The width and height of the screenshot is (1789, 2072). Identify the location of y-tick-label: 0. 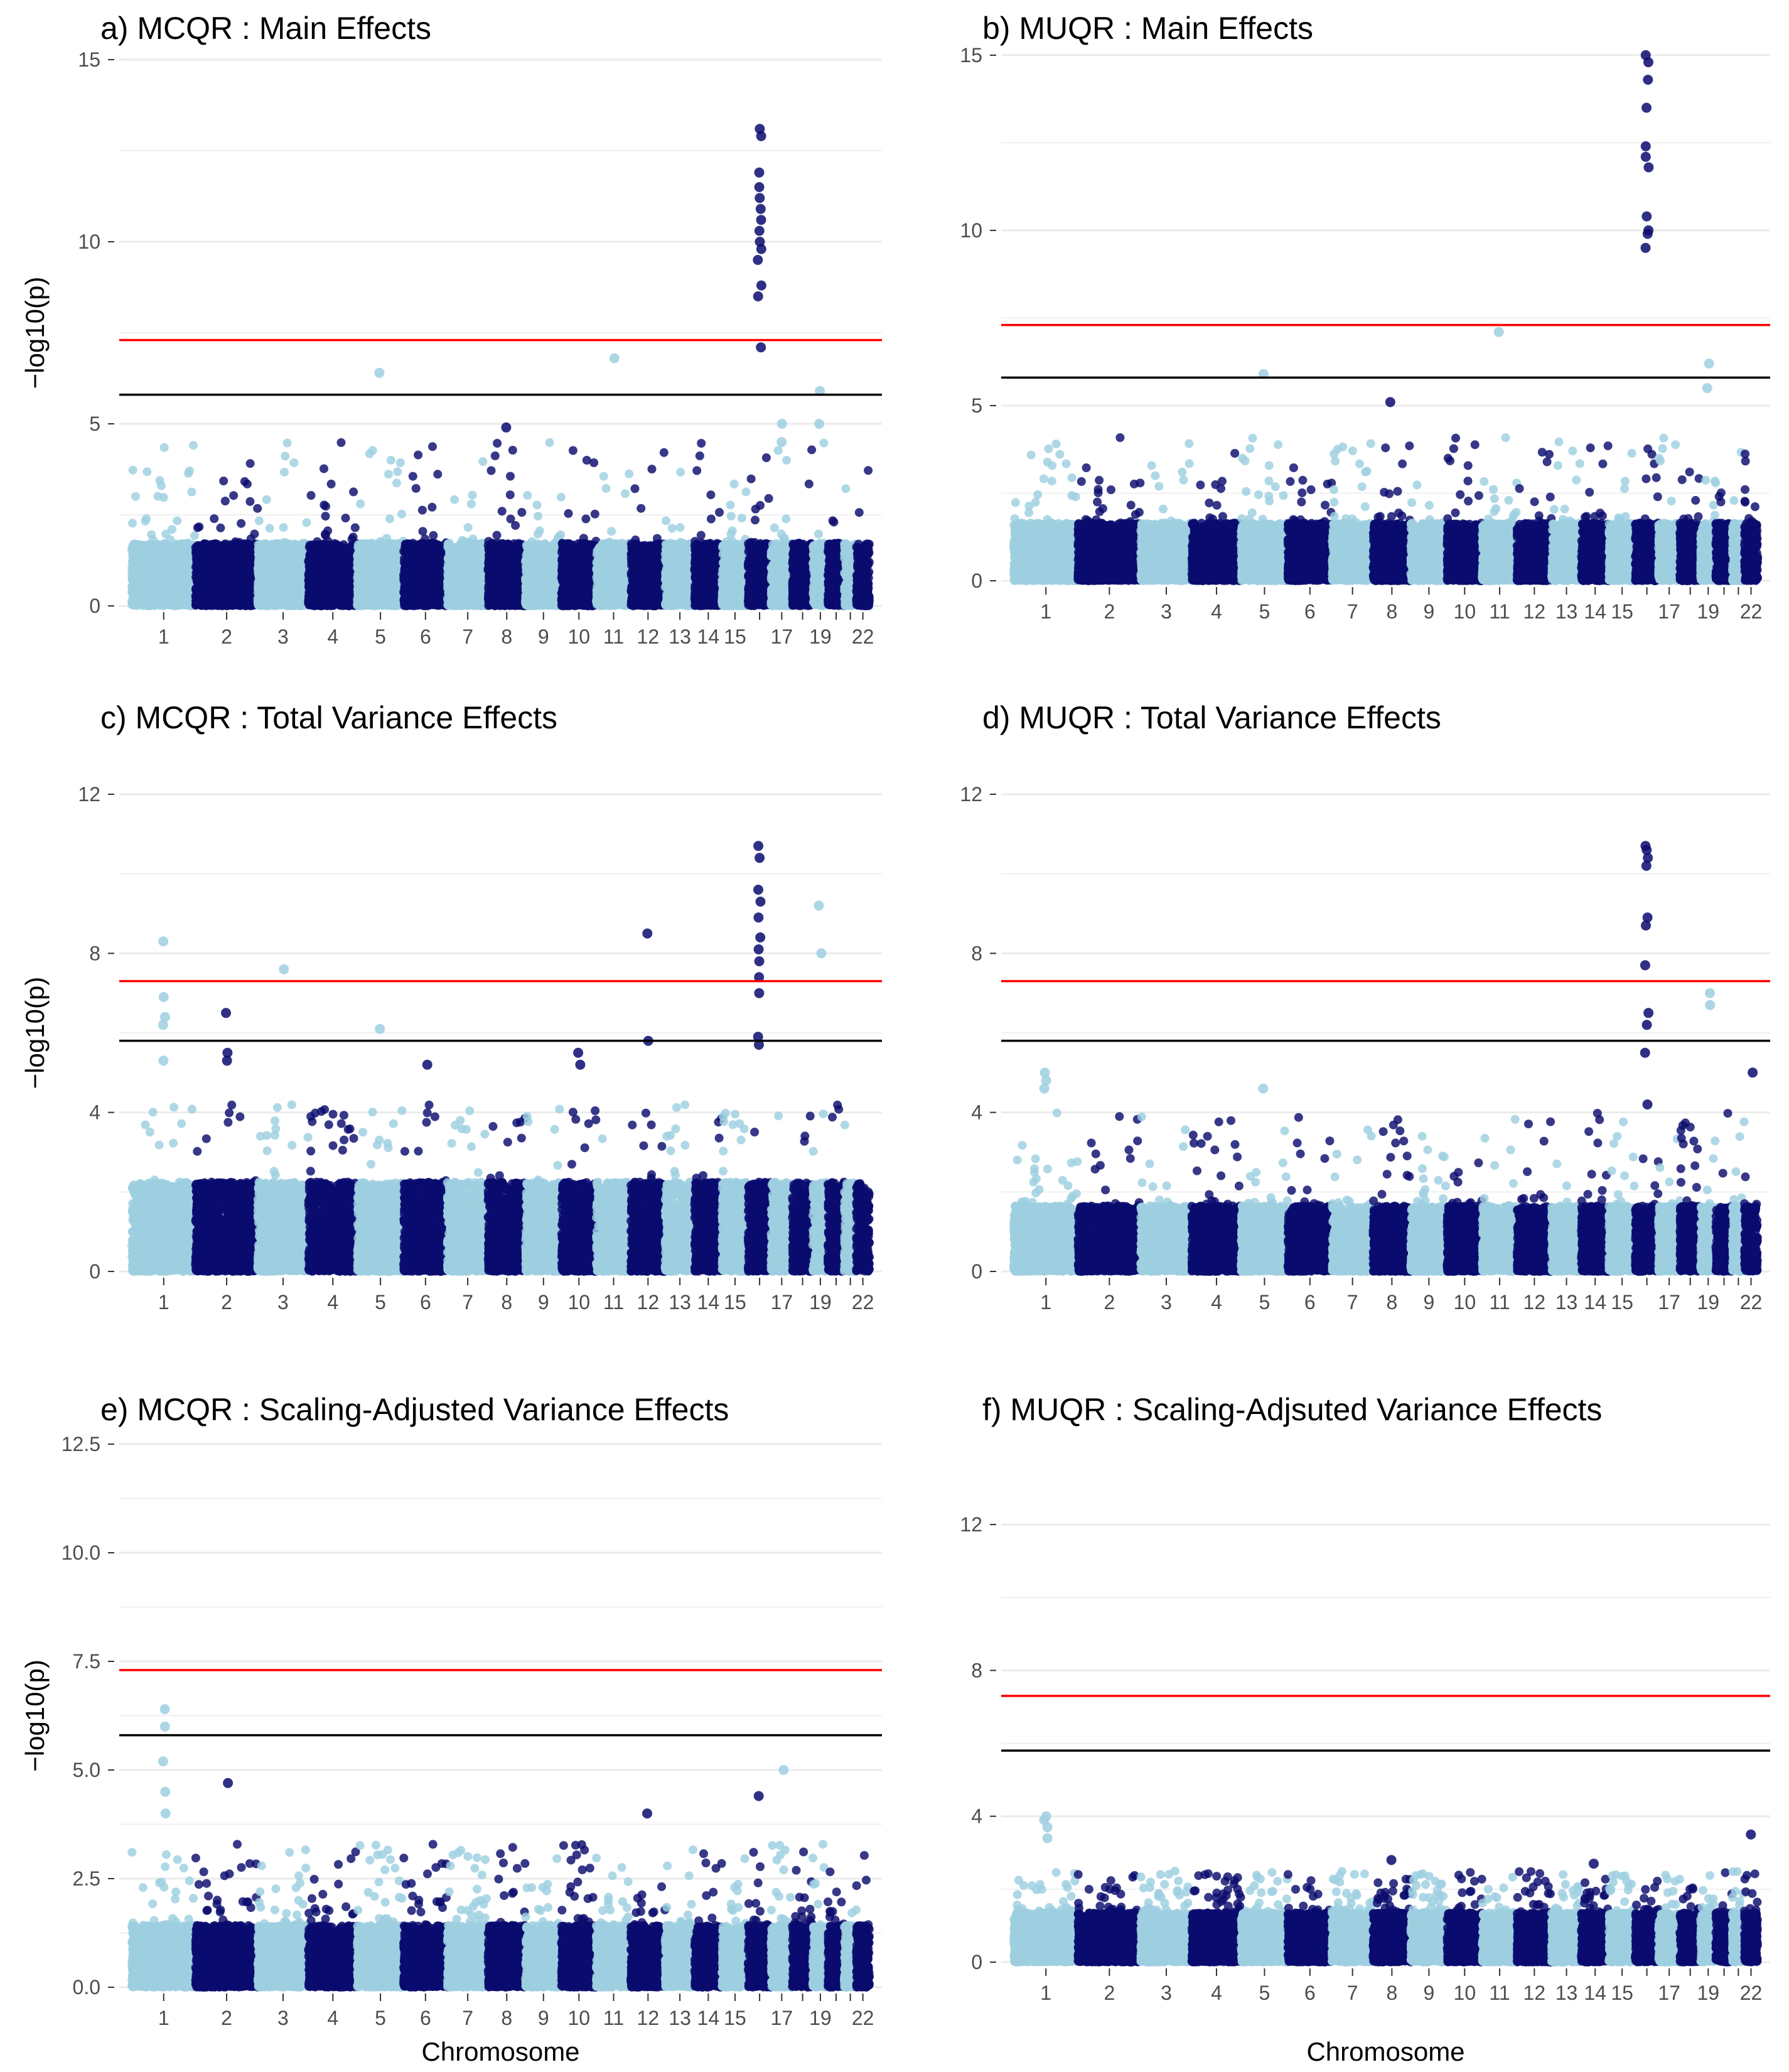
(94, 606).